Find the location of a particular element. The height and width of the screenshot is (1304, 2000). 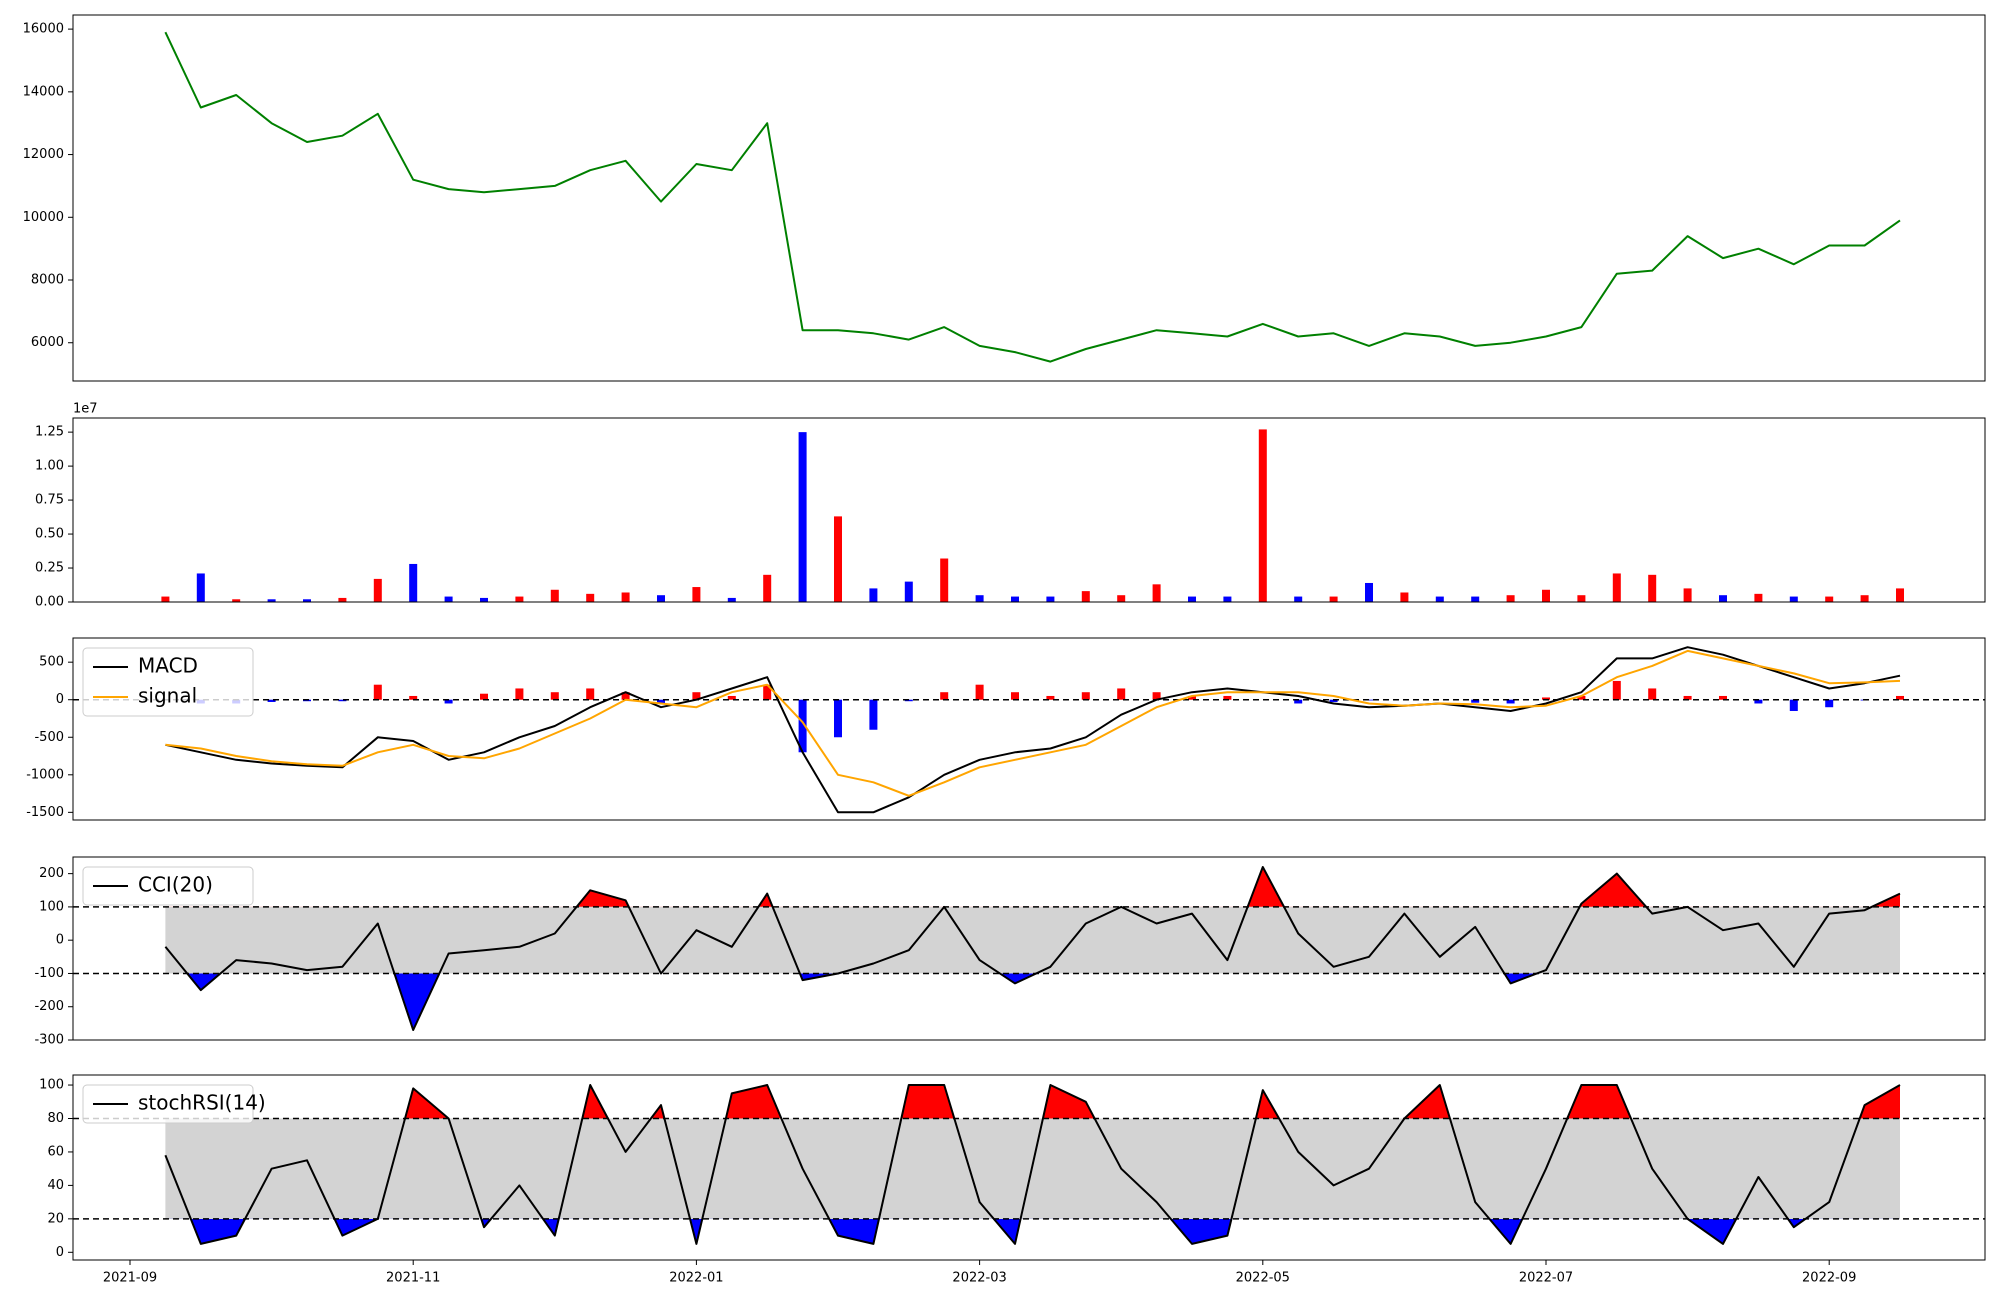

y-tick-label: -300 is located at coordinates (49, 1040).